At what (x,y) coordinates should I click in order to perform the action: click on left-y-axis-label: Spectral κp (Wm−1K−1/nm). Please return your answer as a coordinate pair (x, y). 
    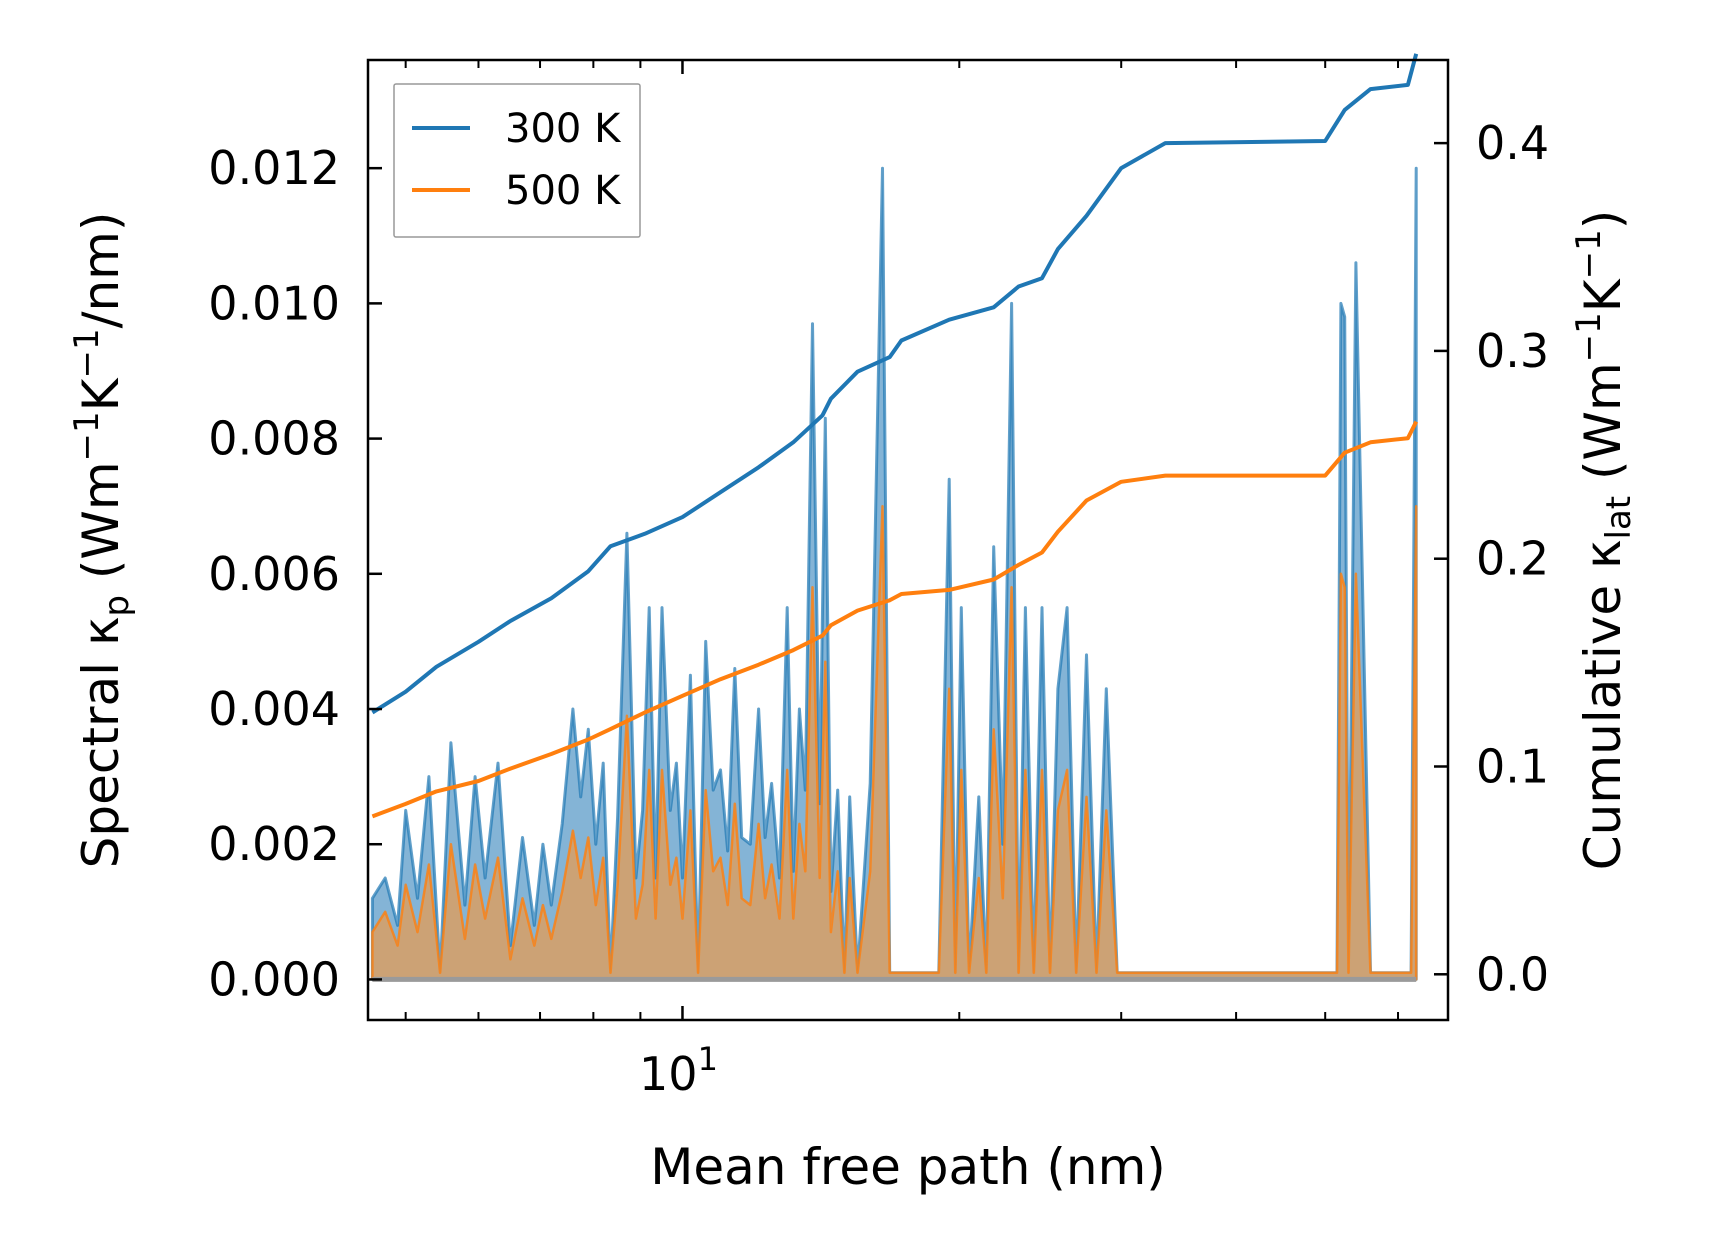
    Looking at the image, I should click on (102, 540).